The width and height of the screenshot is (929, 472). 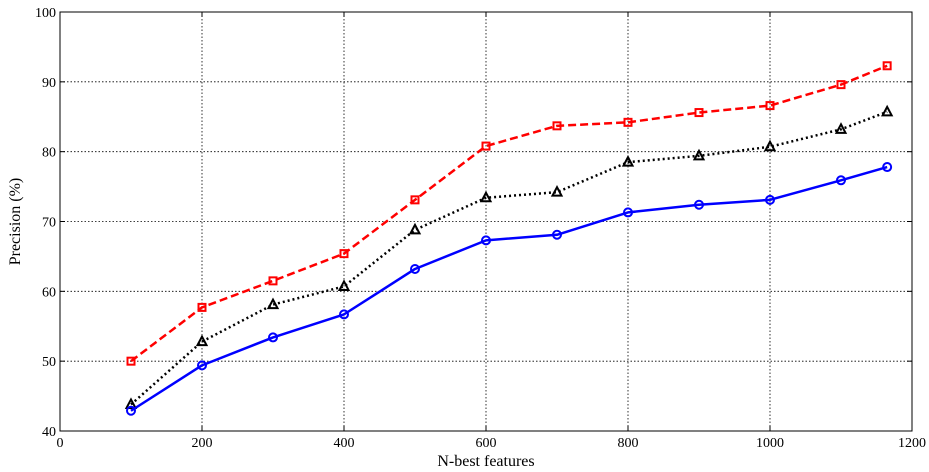 I want to click on y-tick-label: 90, so click(x=49, y=83).